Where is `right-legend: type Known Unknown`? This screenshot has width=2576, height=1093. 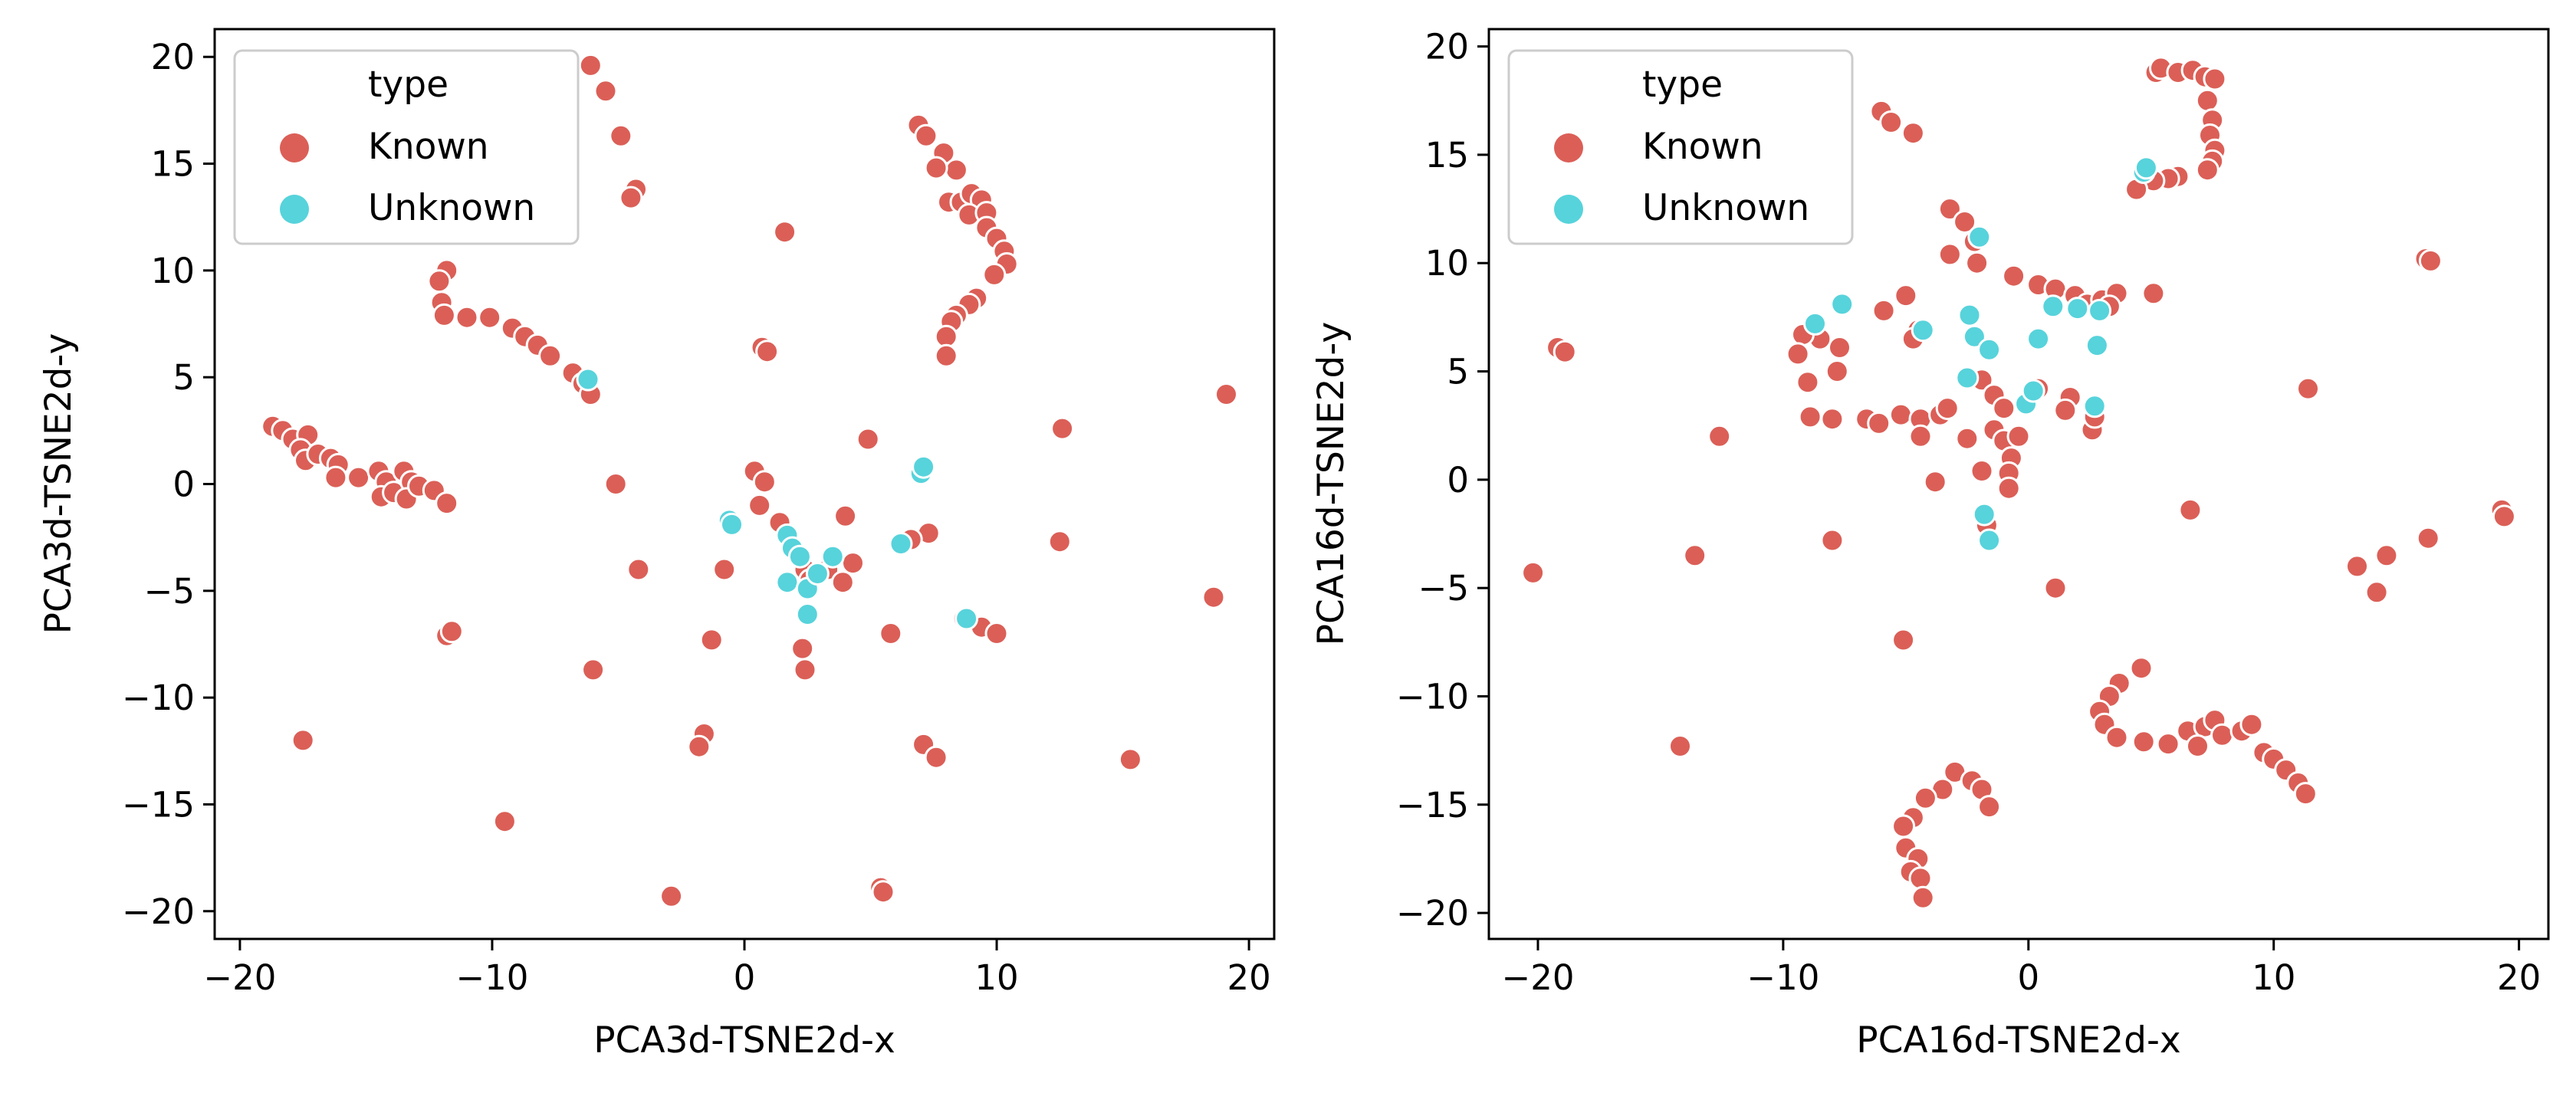
right-legend: type Known Unknown is located at coordinates (1681, 147).